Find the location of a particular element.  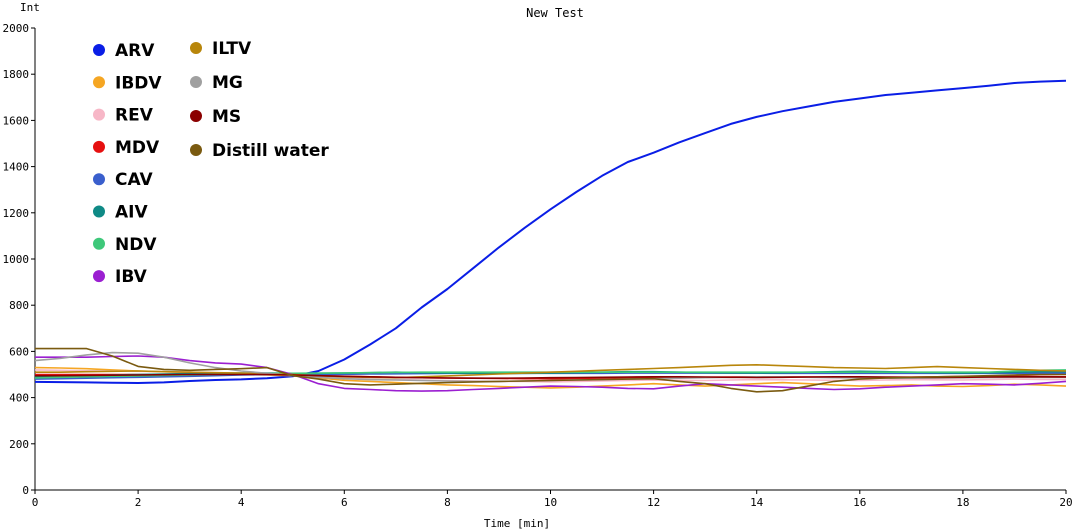

legend-marker-arv is located at coordinates (99, 50).